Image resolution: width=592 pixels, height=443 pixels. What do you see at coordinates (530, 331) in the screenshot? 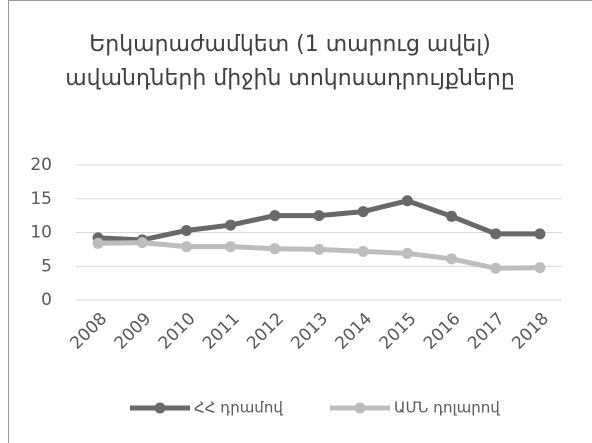
I see `x-tick-label: 2018` at bounding box center [530, 331].